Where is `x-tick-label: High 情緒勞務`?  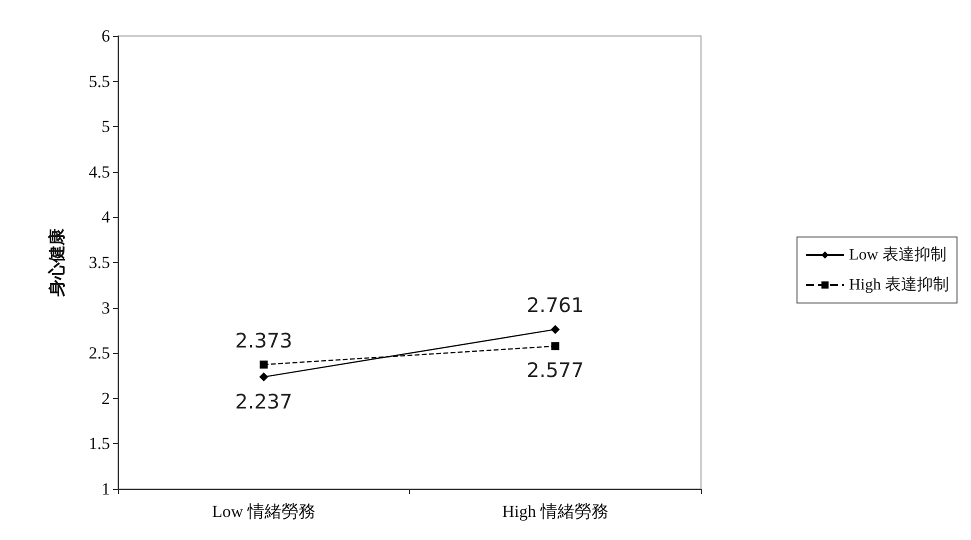 x-tick-label: High 情緒勞務 is located at coordinates (555, 511).